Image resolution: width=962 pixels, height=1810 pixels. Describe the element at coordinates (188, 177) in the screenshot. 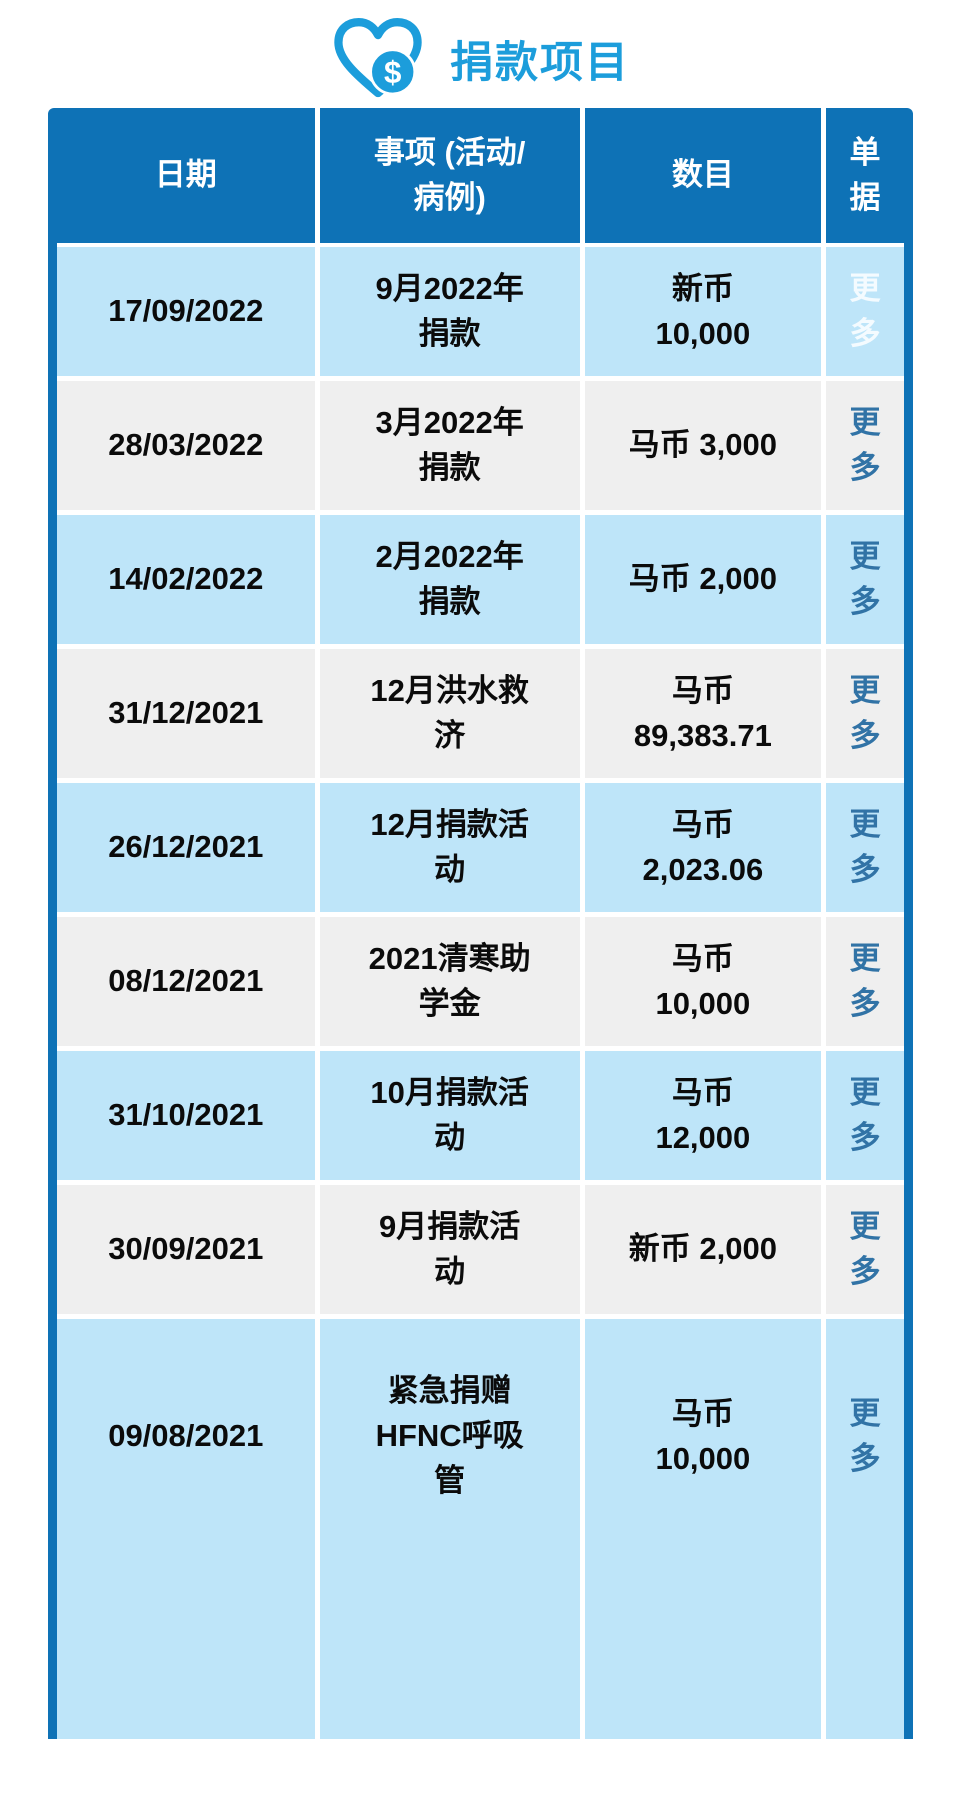

I see `column-header-date: 日期` at that location.